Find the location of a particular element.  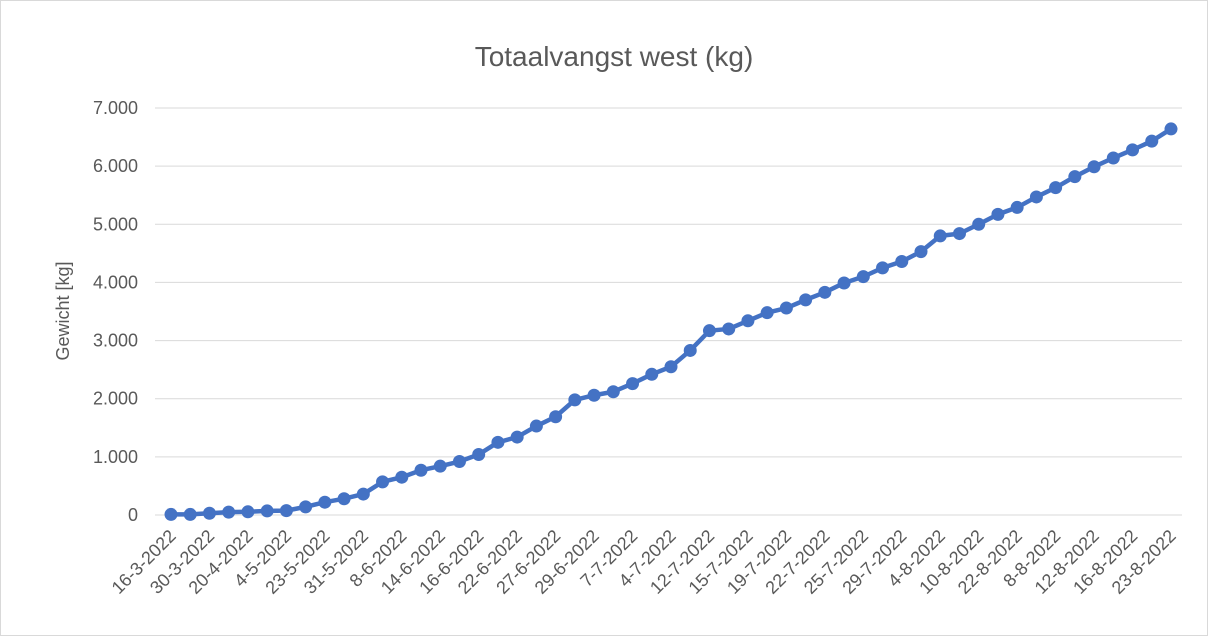

y-tick-label: 6.000 is located at coordinates (115, 166).